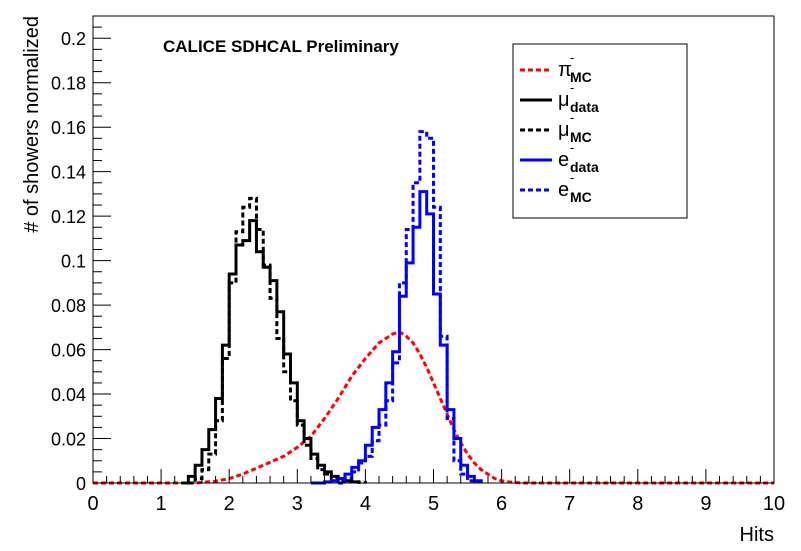  What do you see at coordinates (365, 504) in the screenshot?
I see `x-tick-label: 4` at bounding box center [365, 504].